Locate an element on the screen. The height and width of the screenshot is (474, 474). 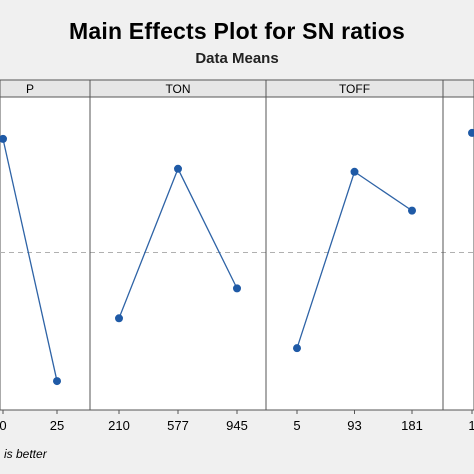
panel-header-label: TOFF is located at coordinates (354, 89).